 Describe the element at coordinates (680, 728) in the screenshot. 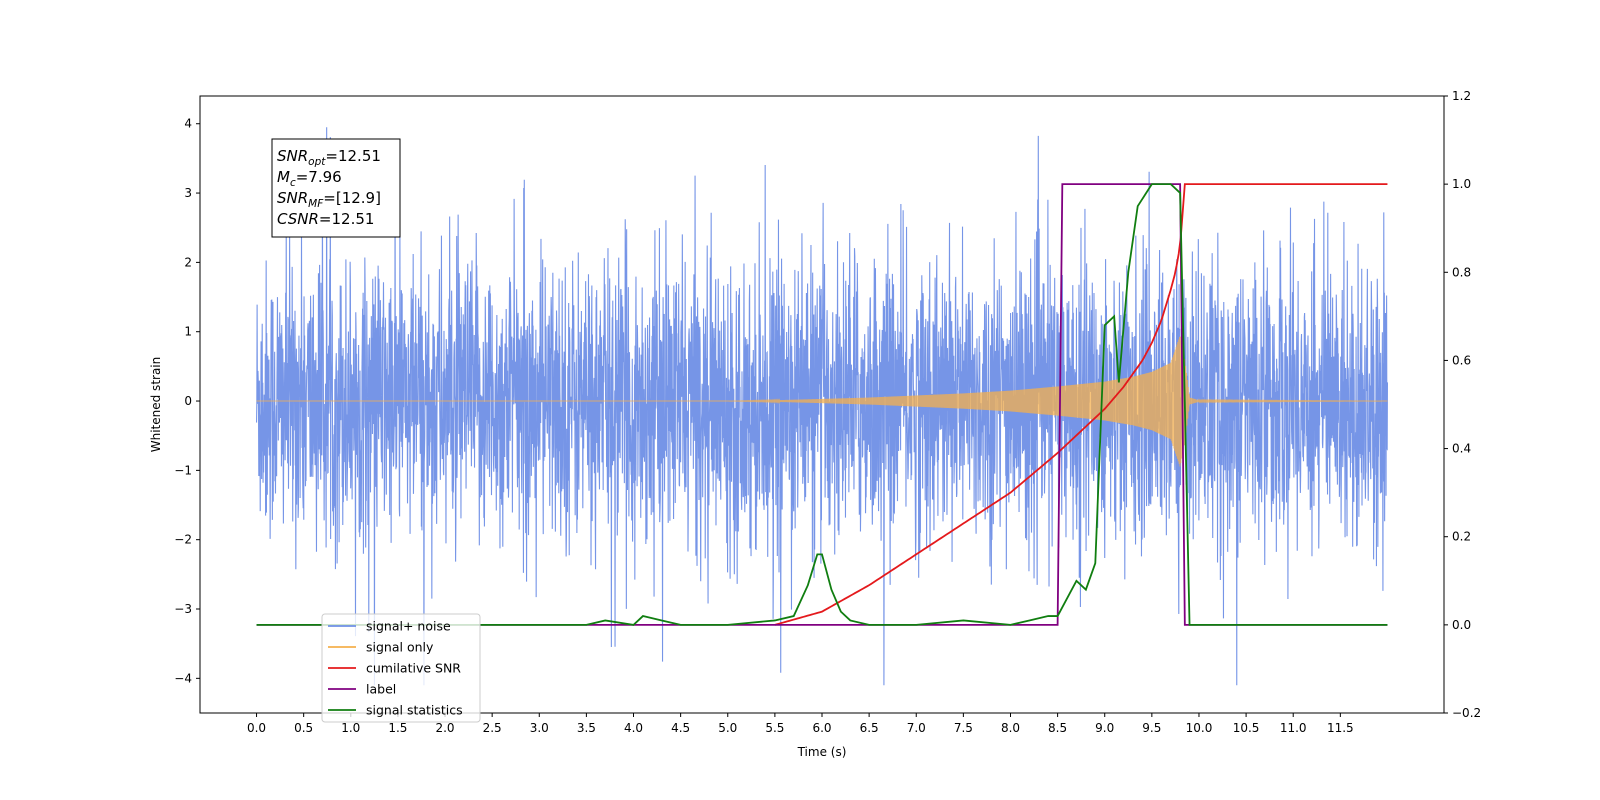

I see `x-tick-label: 4.5` at that location.